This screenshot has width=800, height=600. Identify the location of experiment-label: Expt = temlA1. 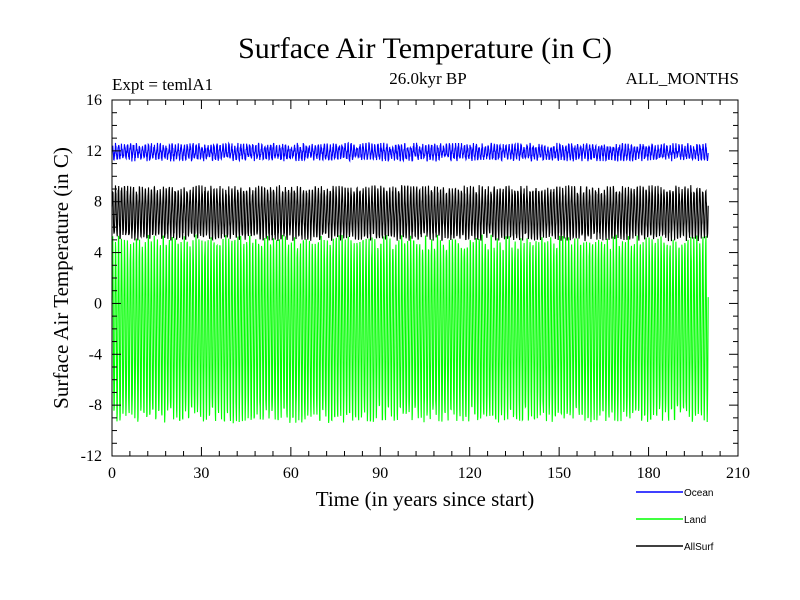
(162, 84).